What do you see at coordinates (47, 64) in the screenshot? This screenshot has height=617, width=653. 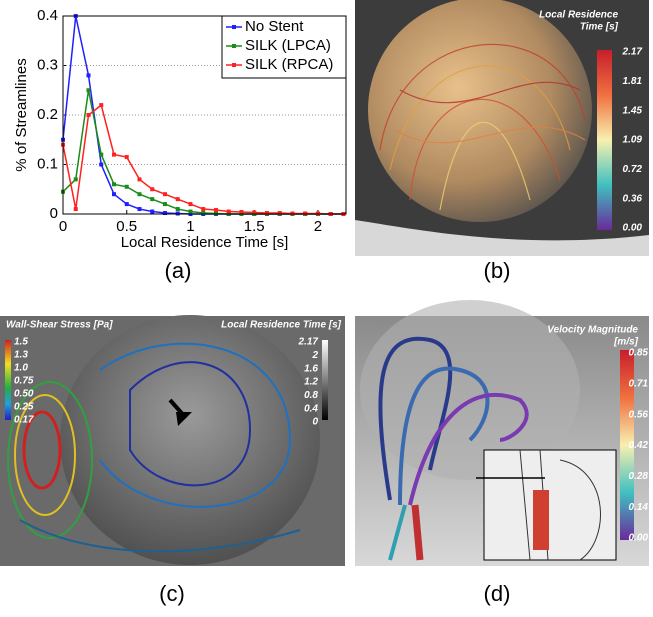 I see `y-tick-label: 0.3` at bounding box center [47, 64].